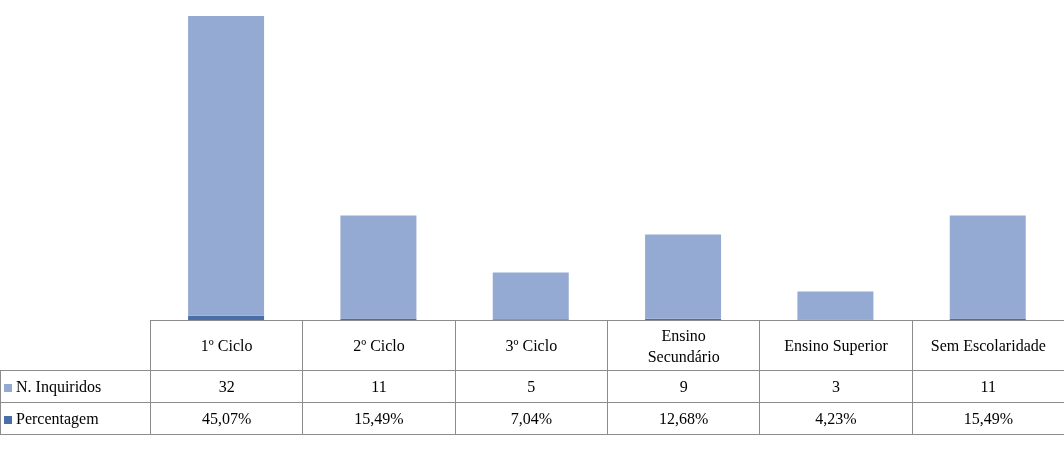 This screenshot has width=1064, height=452. I want to click on x-tick-label: Ensino Secundário, so click(683, 345).